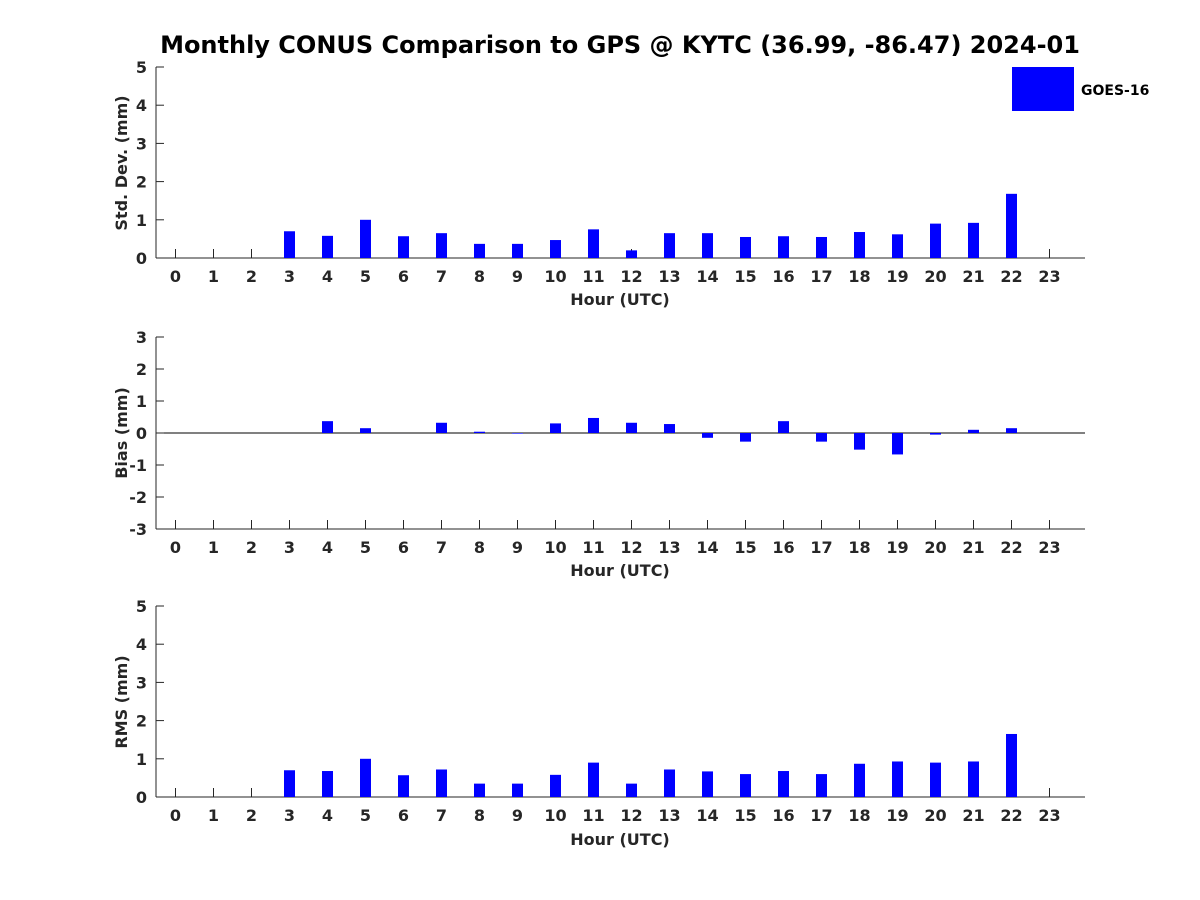  I want to click on y-axis-label: Bias (mm), so click(121, 433).